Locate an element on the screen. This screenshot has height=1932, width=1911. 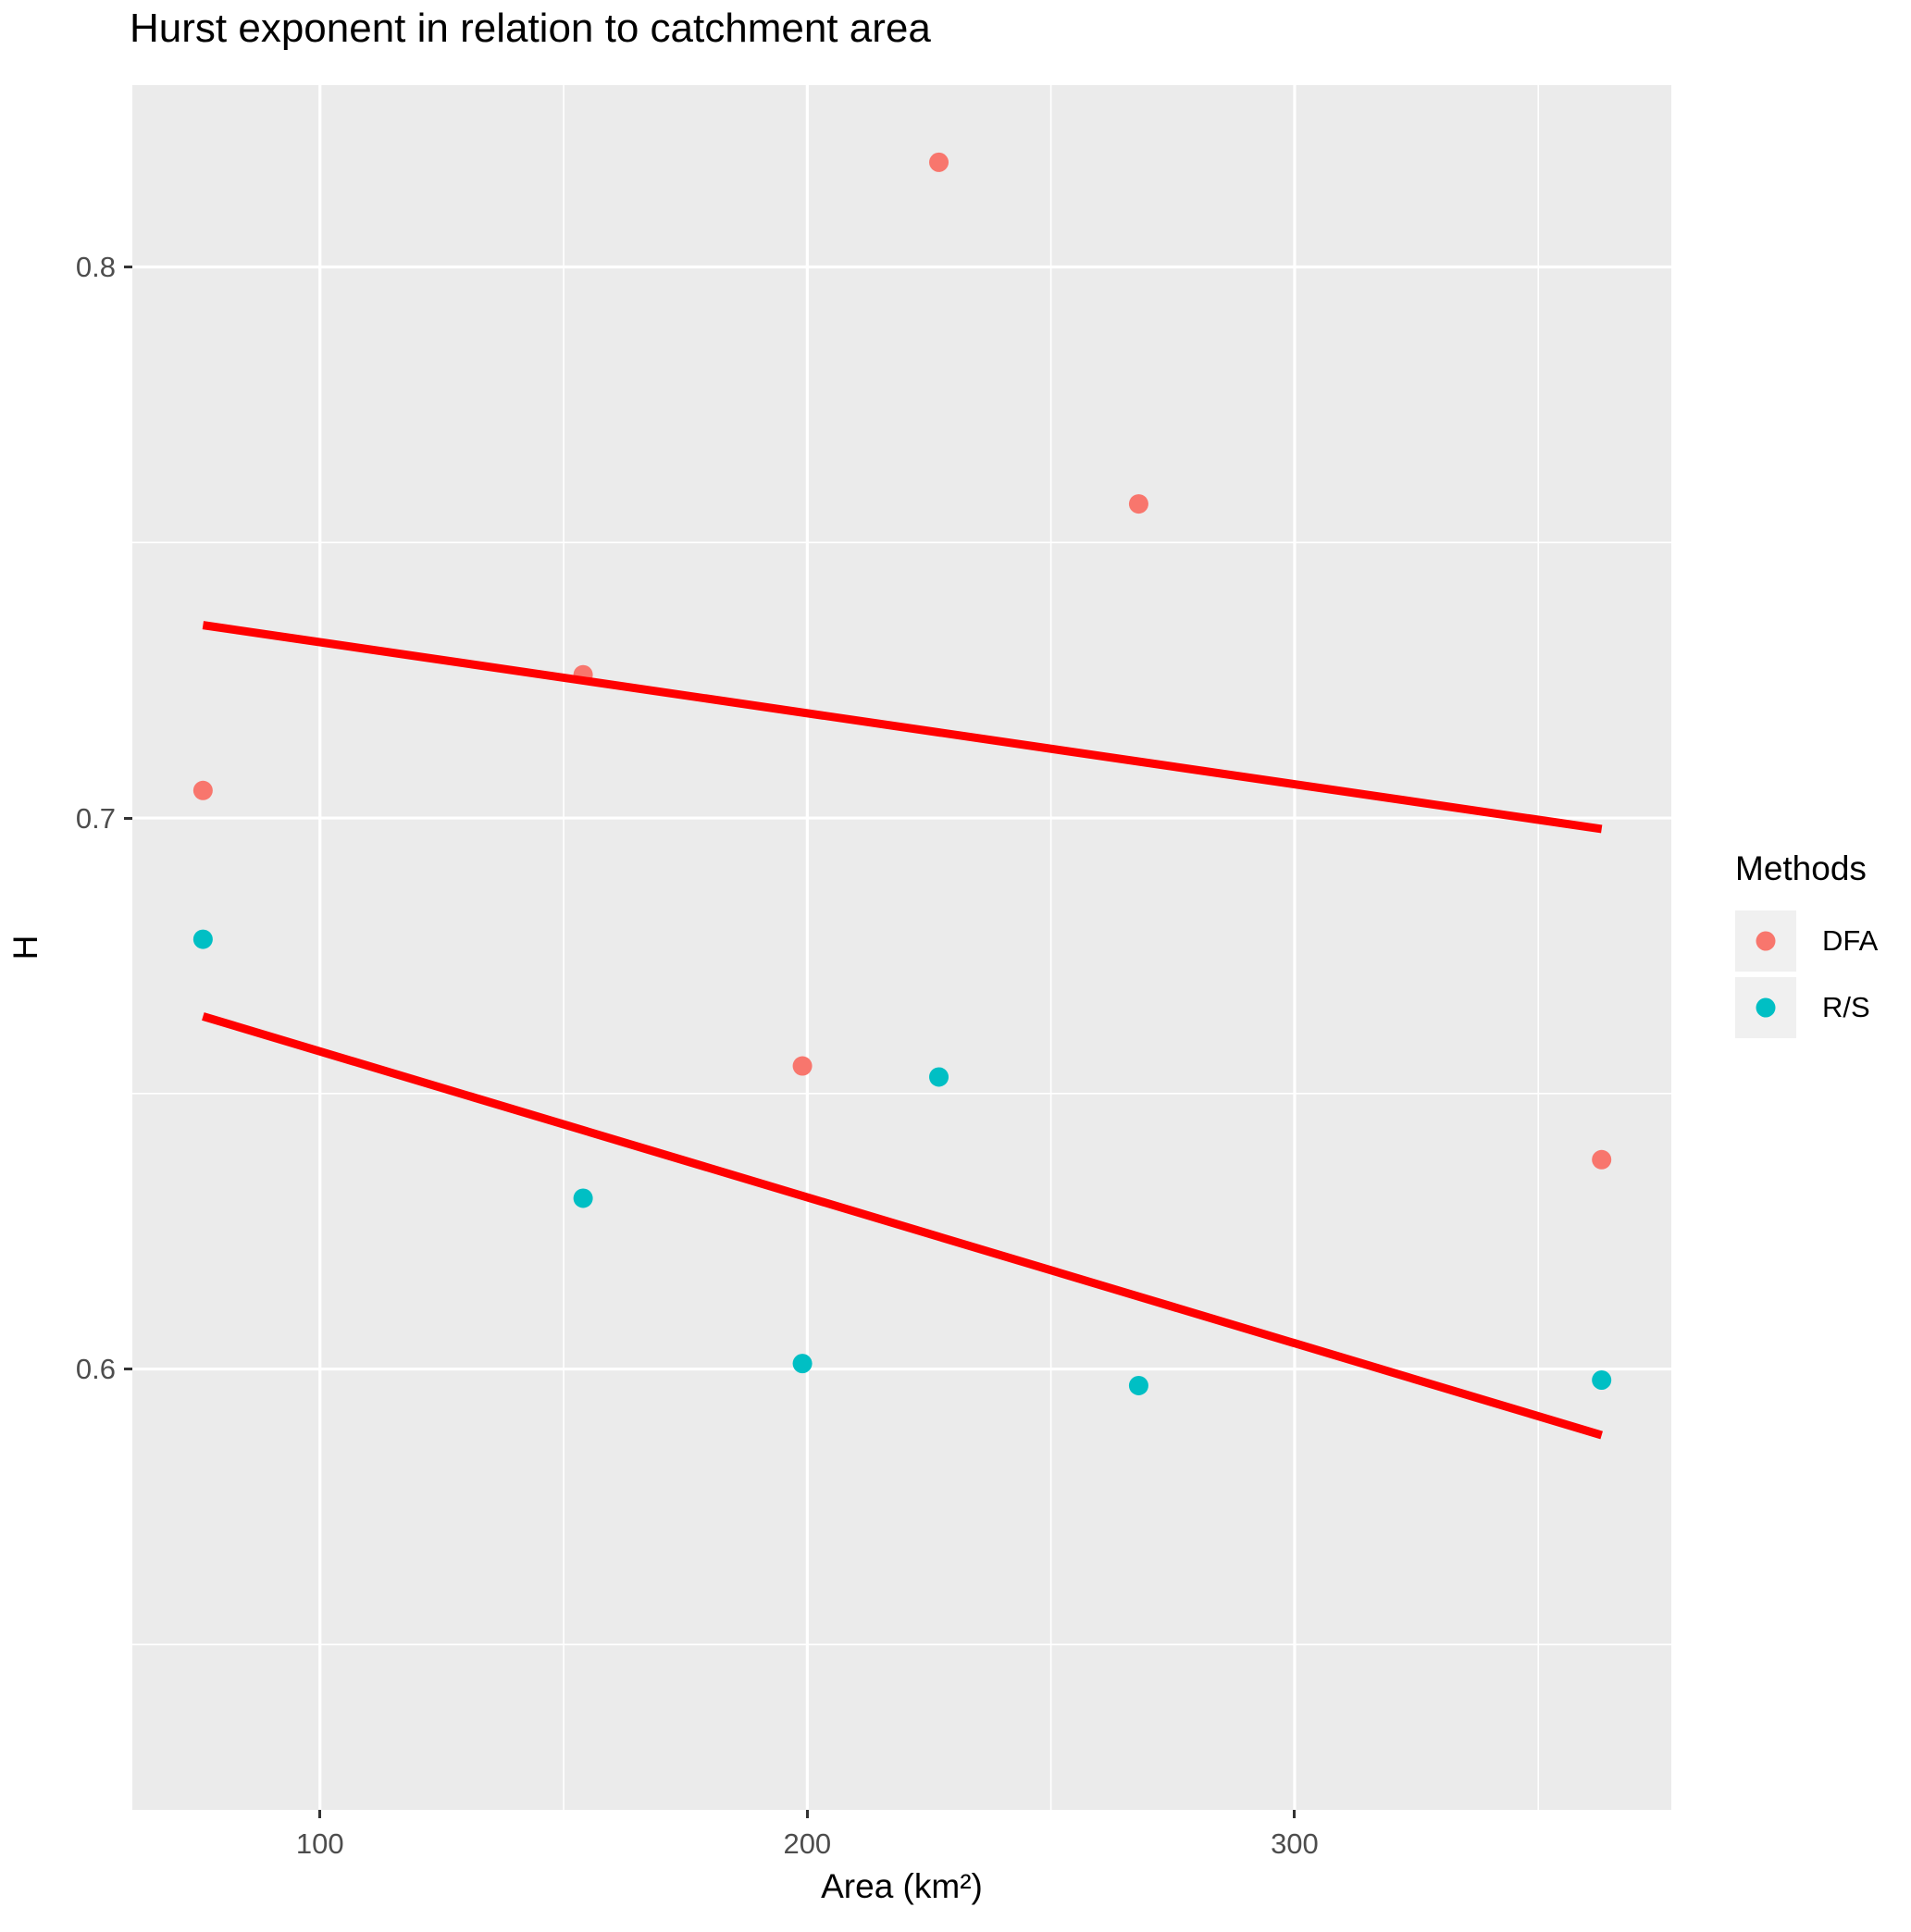
x-tick-label: 100 is located at coordinates (319, 1844).